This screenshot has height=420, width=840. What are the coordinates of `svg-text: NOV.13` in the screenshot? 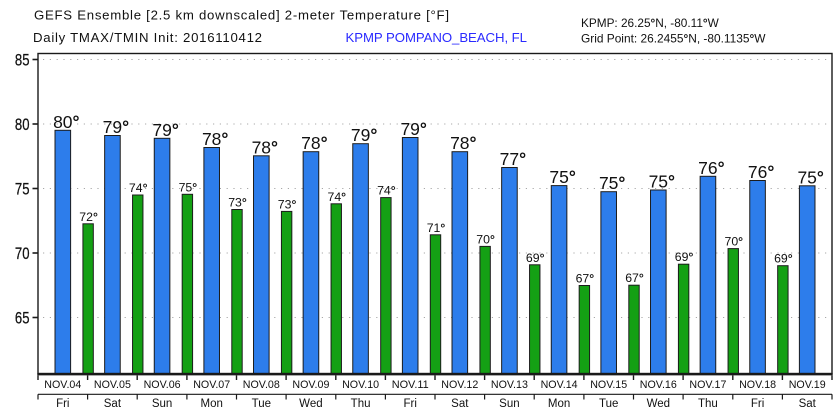 It's located at (509, 385).